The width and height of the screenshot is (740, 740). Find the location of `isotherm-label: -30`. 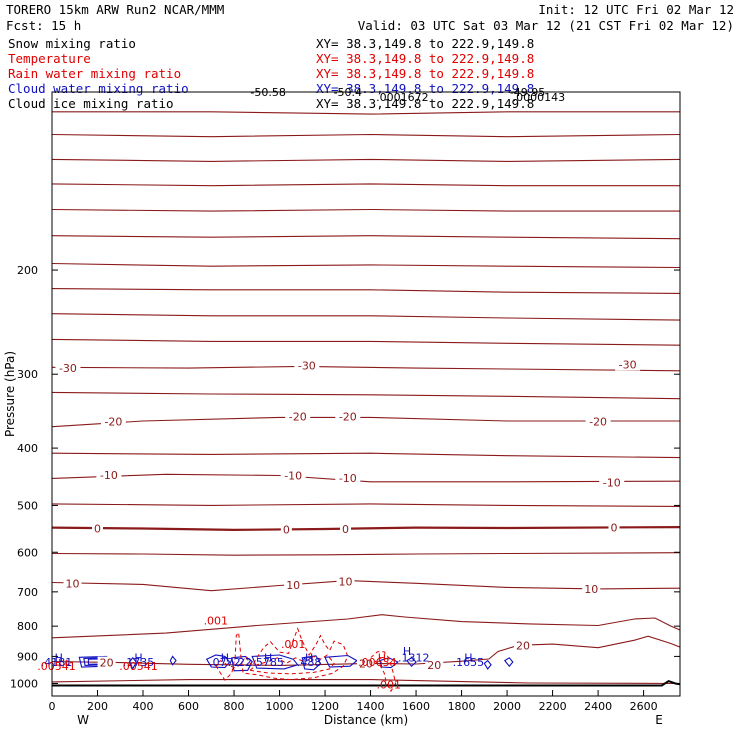

isotherm-label: -30 is located at coordinates (628, 365).